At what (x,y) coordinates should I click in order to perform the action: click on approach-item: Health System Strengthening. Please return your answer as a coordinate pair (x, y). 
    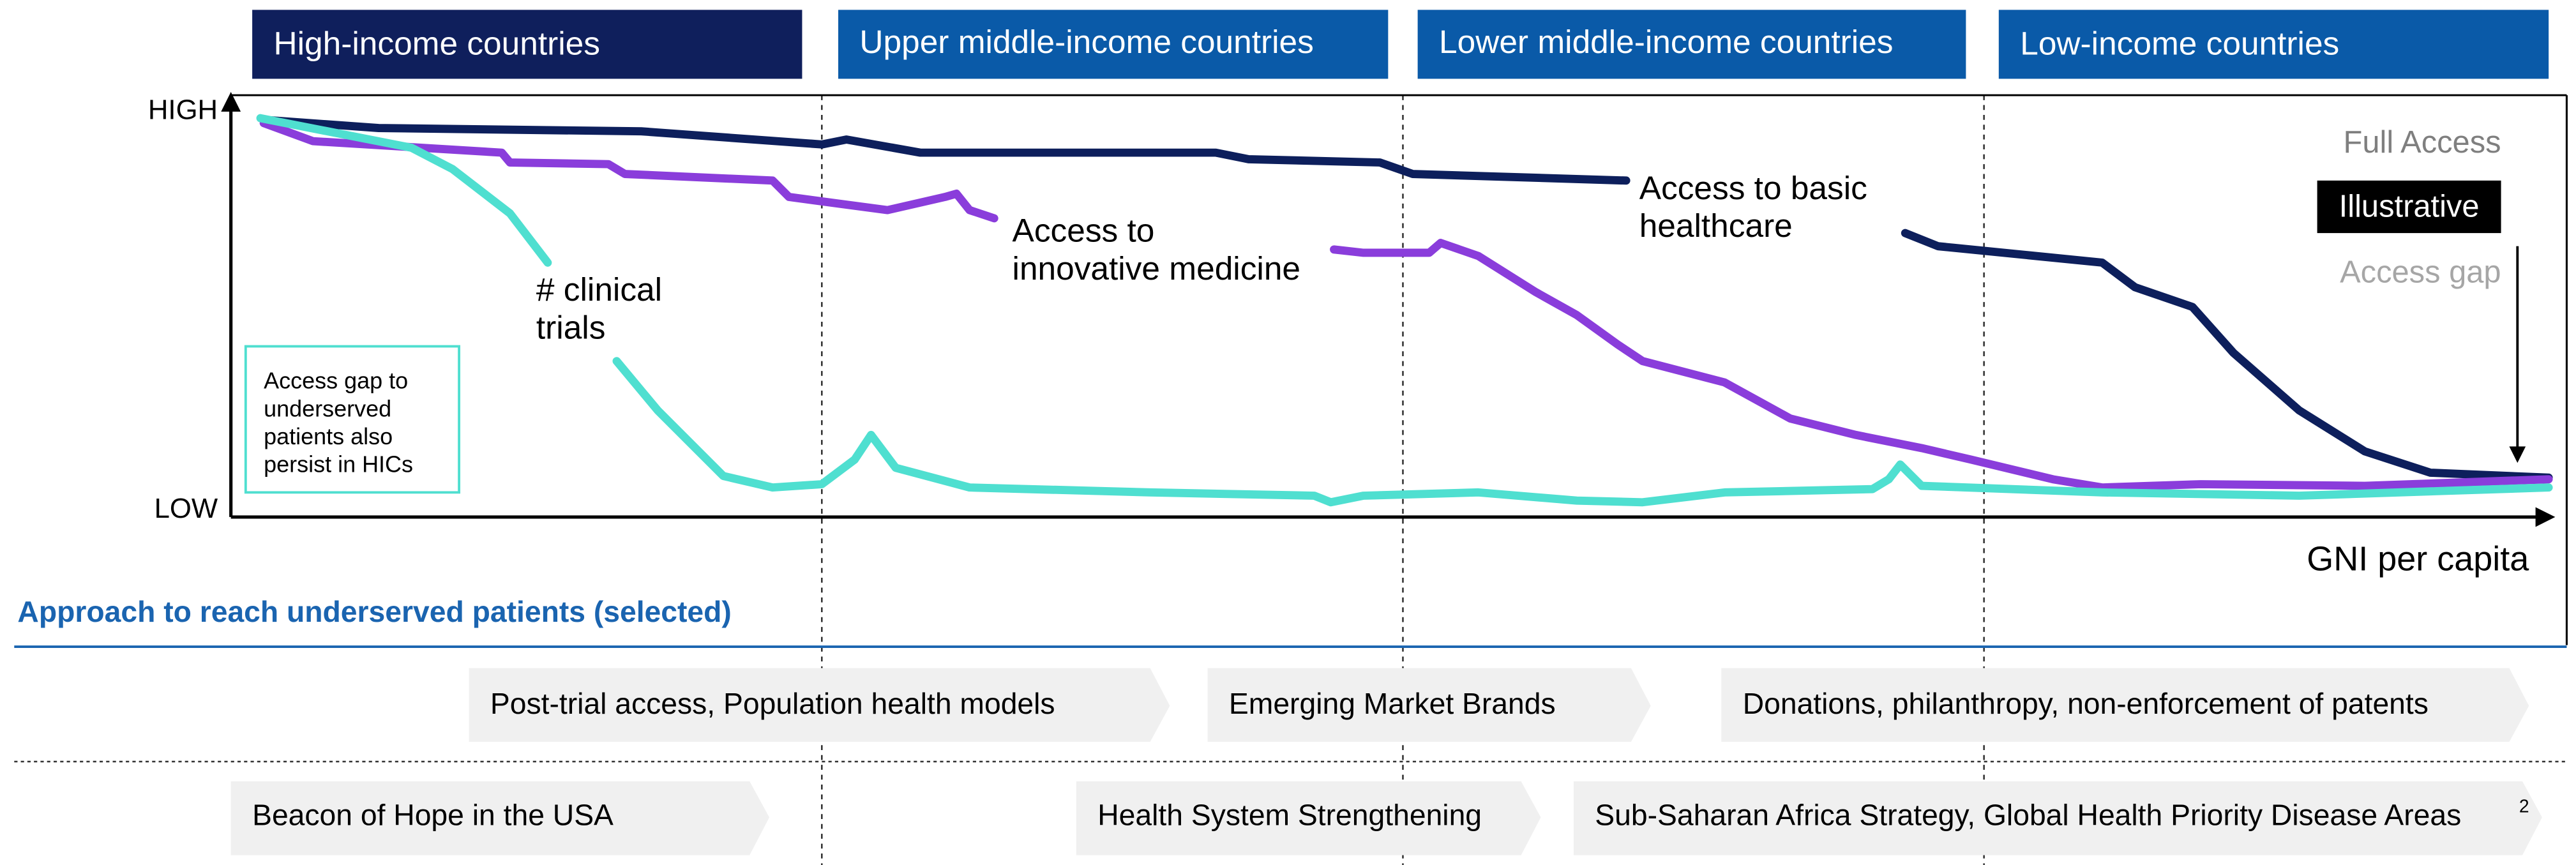
    Looking at the image, I should click on (1289, 816).